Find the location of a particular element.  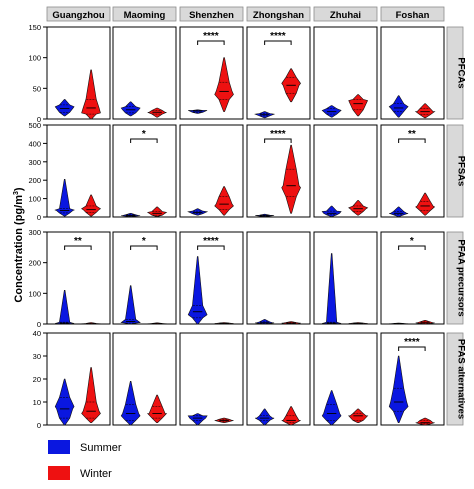

y-tick-label-1-1: 100 is located at coordinates (34, 199).